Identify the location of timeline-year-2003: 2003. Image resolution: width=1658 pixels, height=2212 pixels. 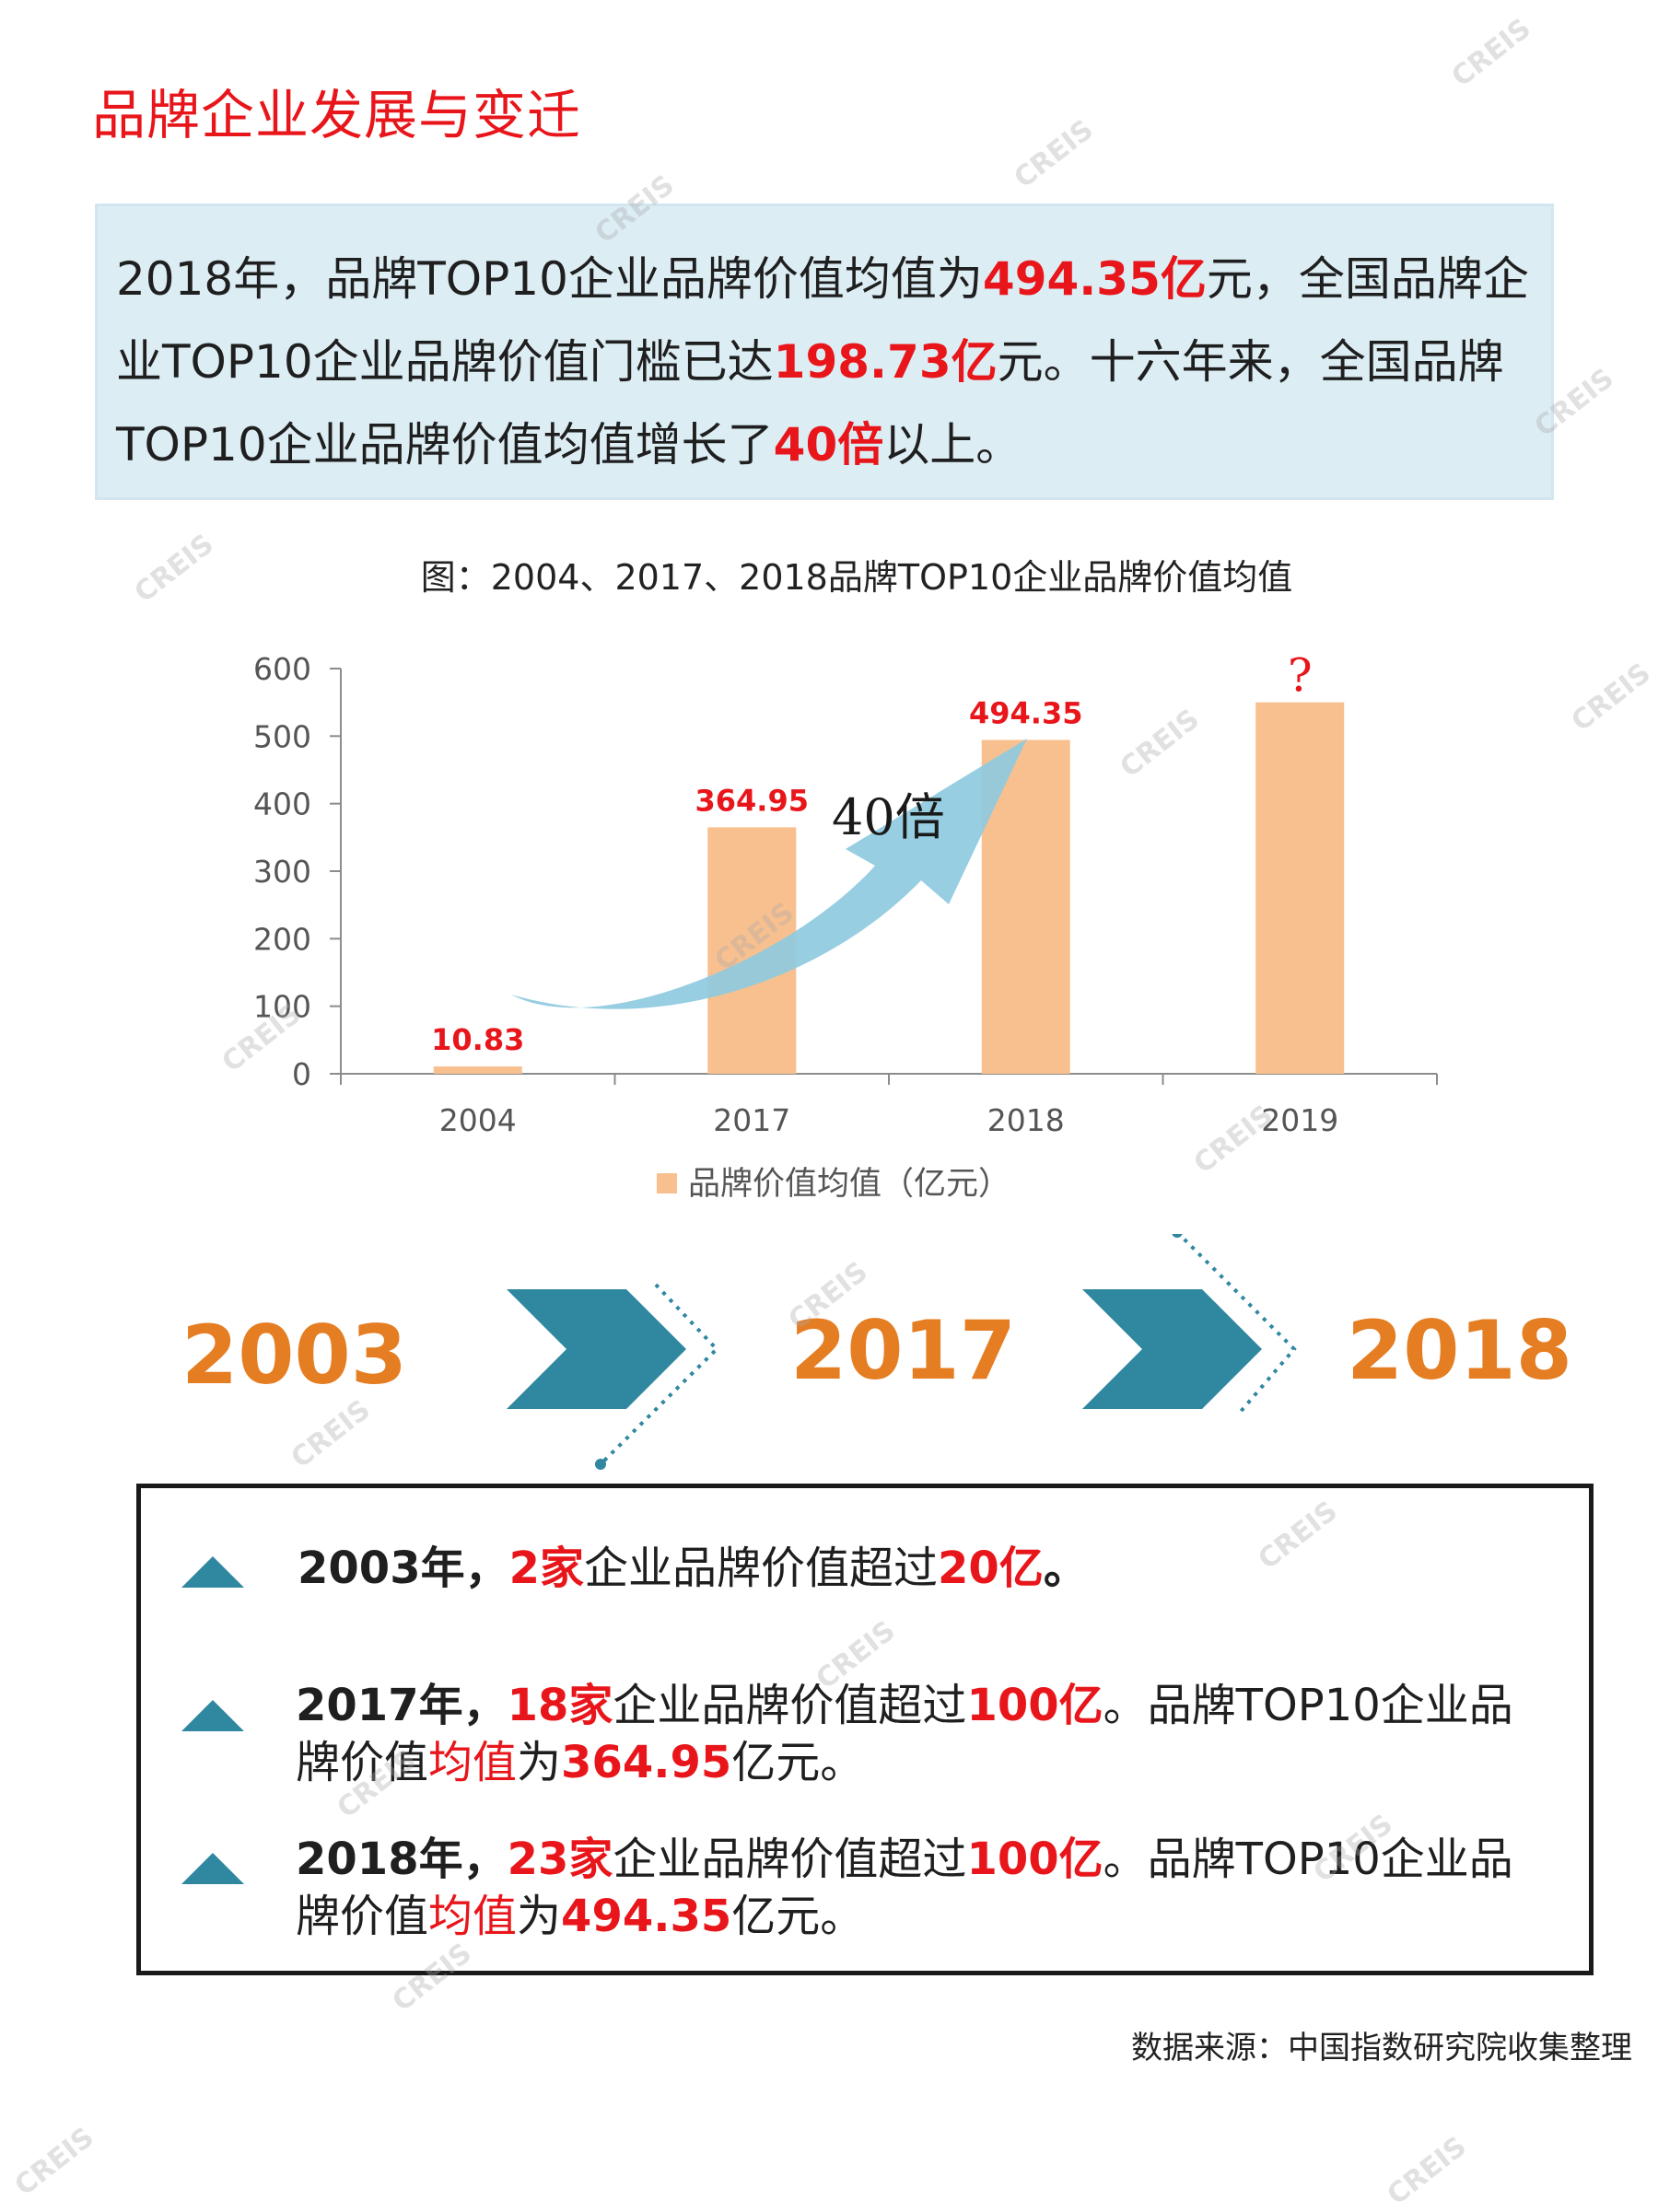
(294, 1356).